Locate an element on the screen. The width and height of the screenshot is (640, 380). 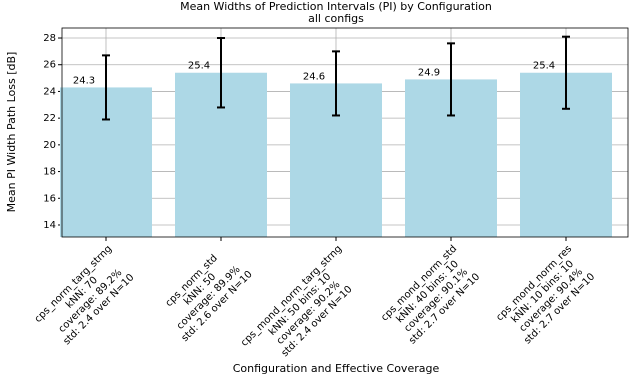
y-tick-label: 18 is located at coordinates (49, 172).